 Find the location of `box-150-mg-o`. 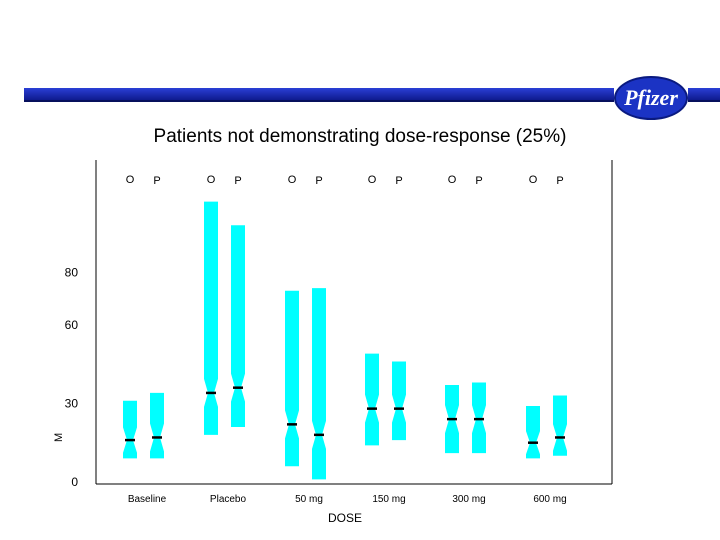

box-150-mg-o is located at coordinates (372, 399).